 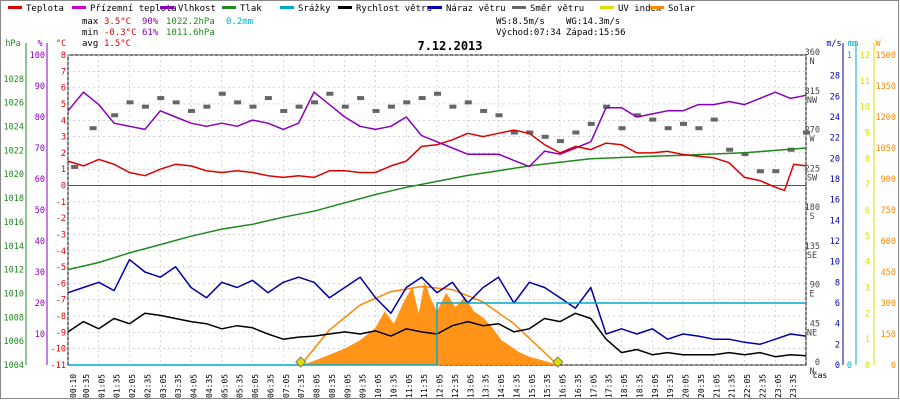 I want to click on stat-ws: WS:8.5m/s, so click(x=520, y=22).